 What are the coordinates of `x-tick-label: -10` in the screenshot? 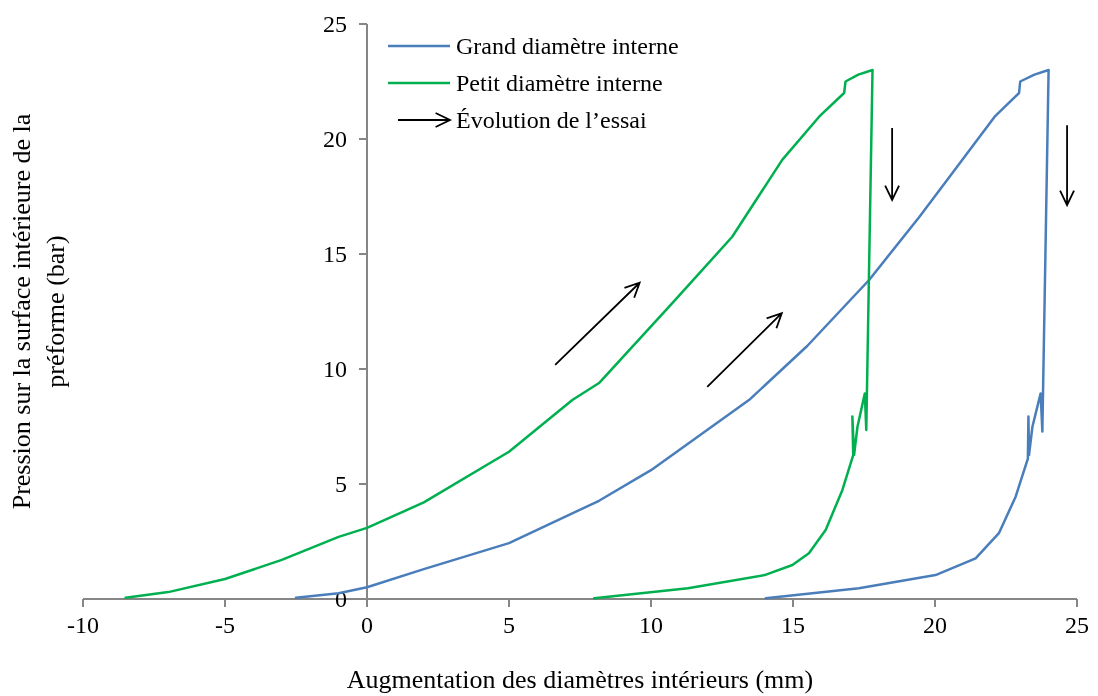 It's located at (83, 625).